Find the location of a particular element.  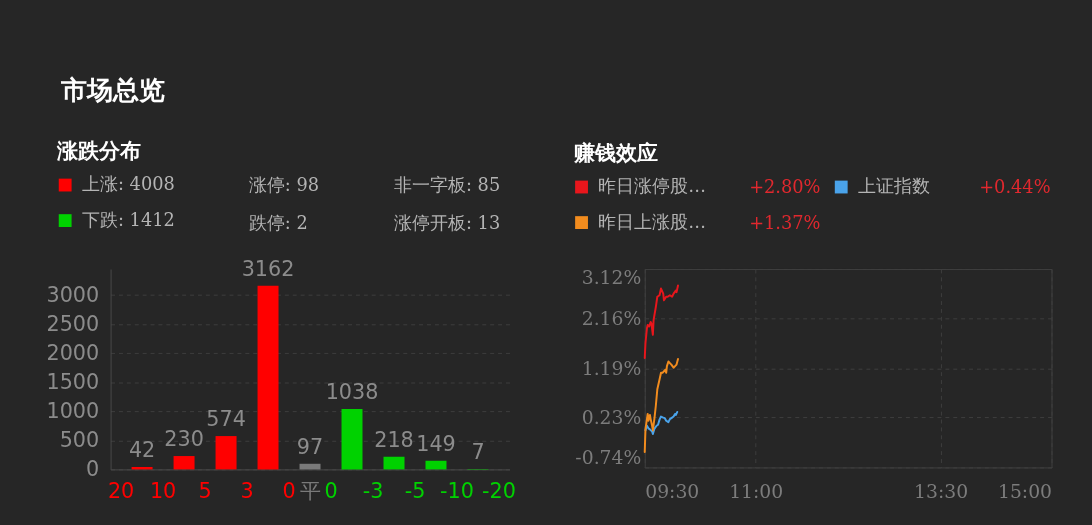

x-tick-label: 13:30 is located at coordinates (941, 491).